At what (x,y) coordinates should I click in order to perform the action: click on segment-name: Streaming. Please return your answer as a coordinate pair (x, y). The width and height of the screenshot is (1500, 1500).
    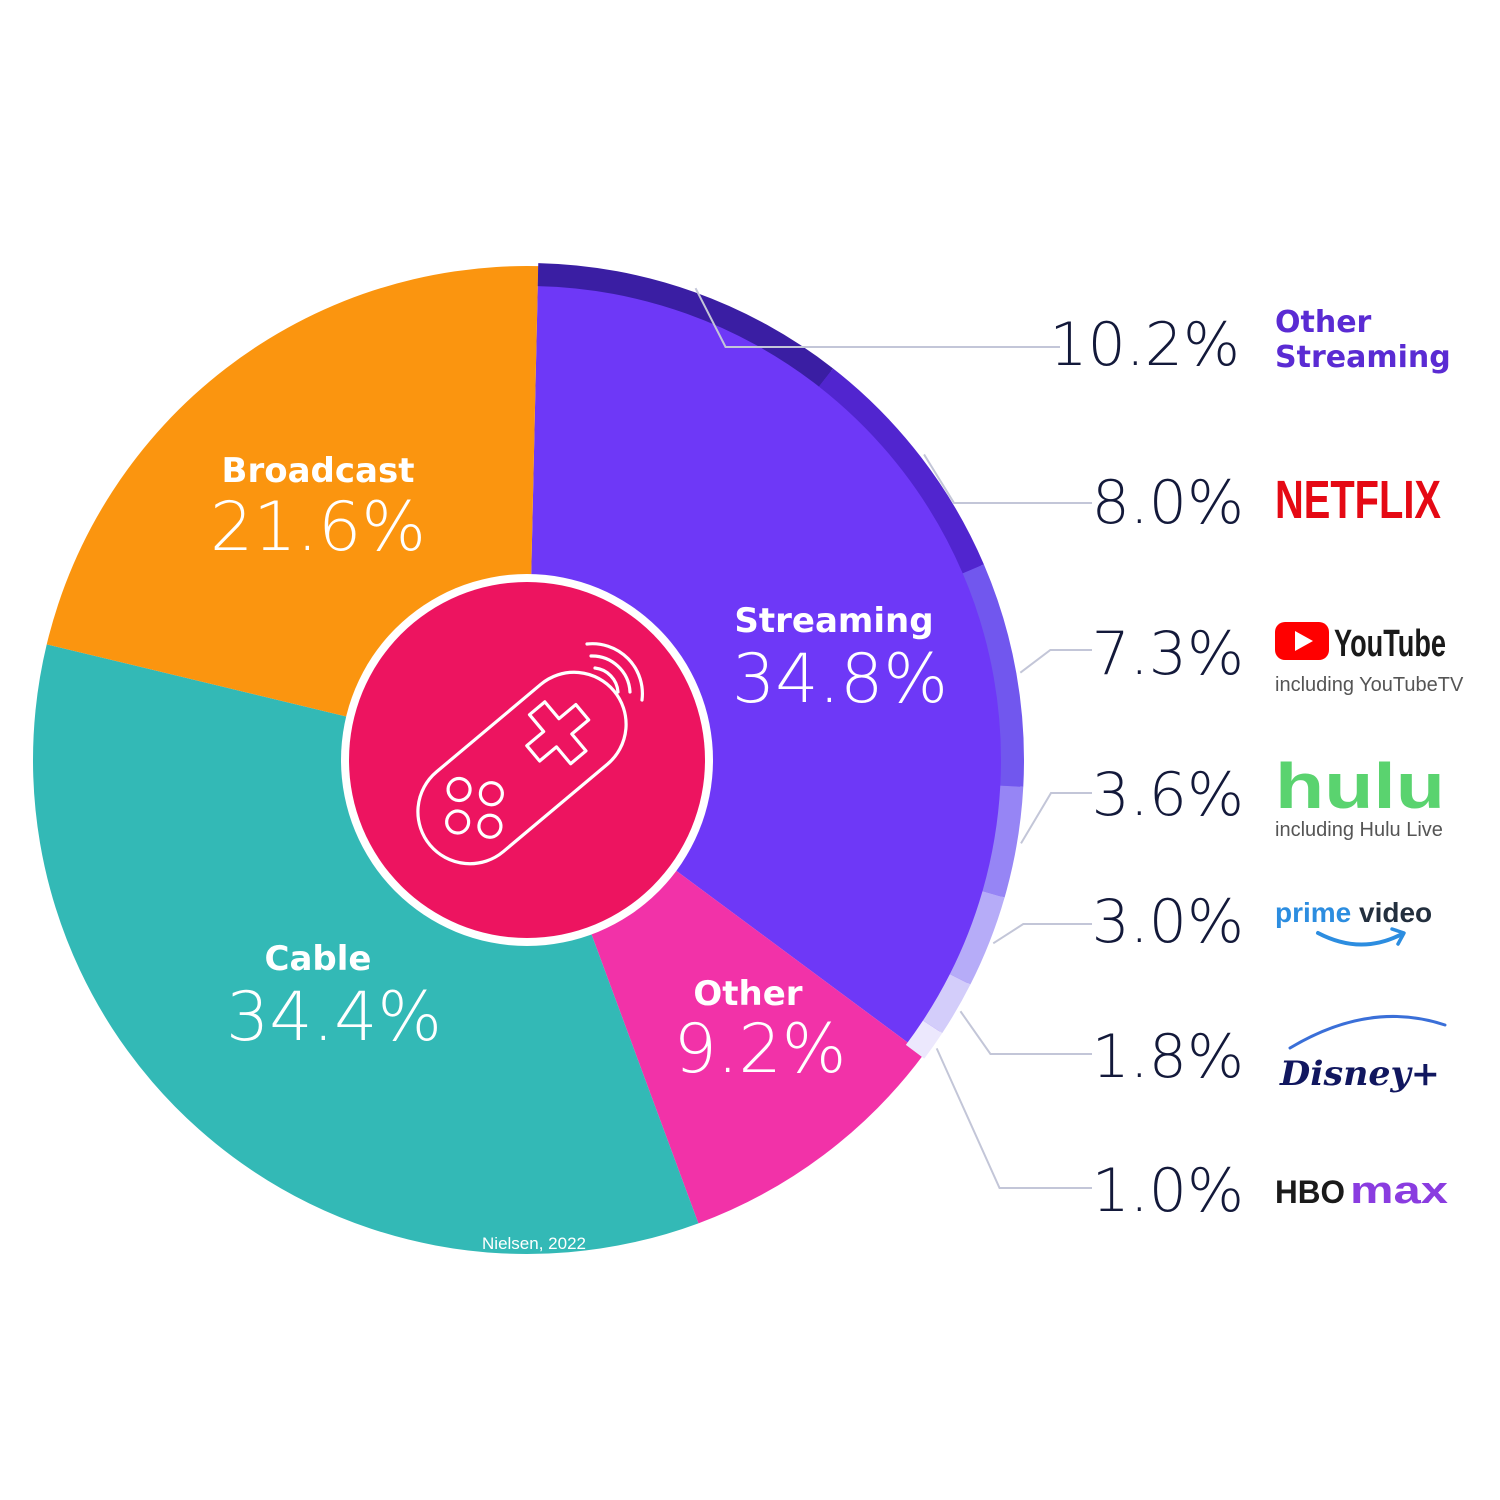
    Looking at the image, I should click on (833, 621).